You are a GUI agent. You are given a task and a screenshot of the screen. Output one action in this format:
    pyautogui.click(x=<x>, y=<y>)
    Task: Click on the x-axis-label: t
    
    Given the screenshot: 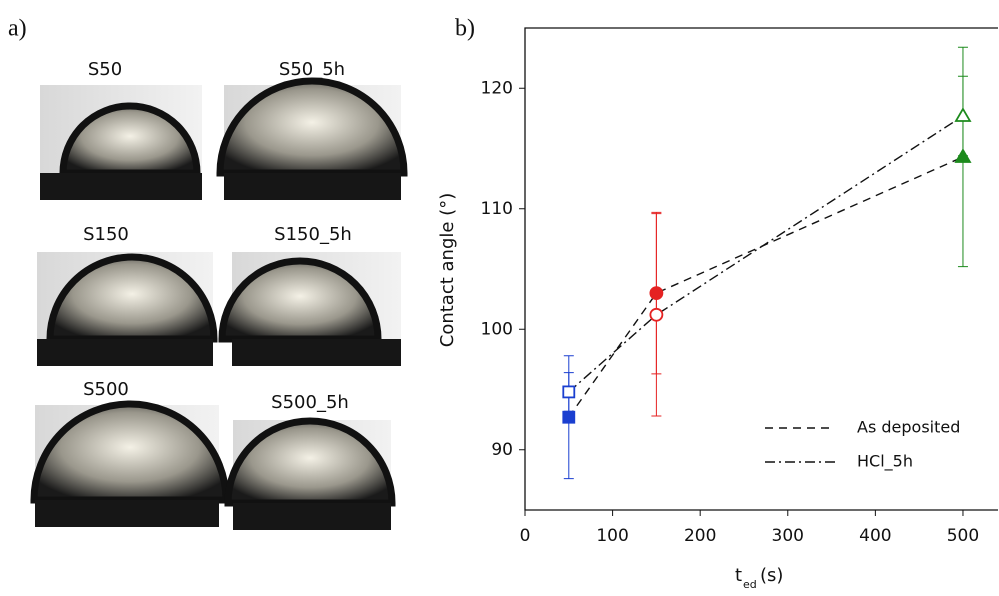 What is the action you would take?
    pyautogui.click(x=738, y=575)
    